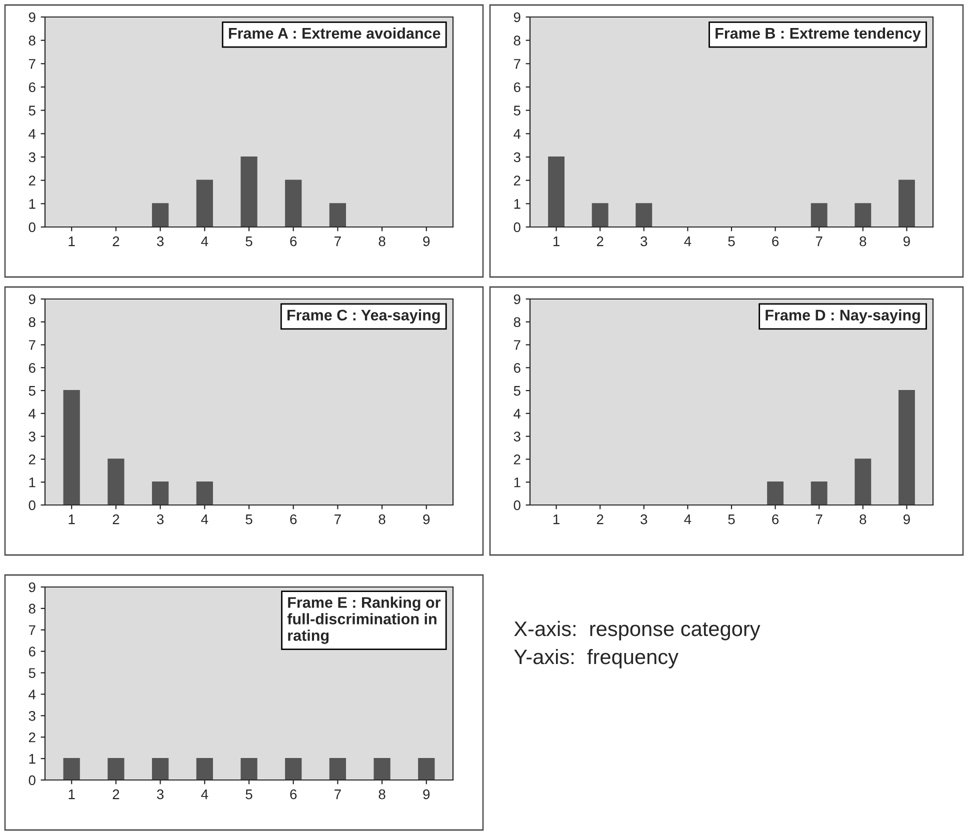 The width and height of the screenshot is (968, 836). What do you see at coordinates (364, 620) in the screenshot?
I see `text: Frame E : Ranking or full-discrimination in rating` at bounding box center [364, 620].